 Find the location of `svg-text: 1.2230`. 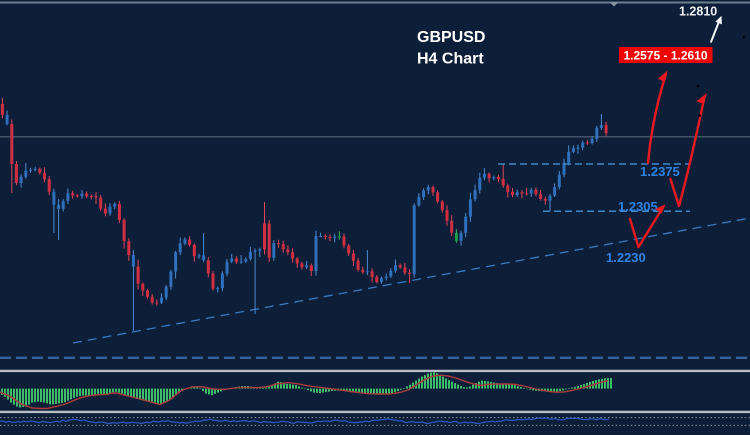

svg-text: 1.2230 is located at coordinates (626, 257).